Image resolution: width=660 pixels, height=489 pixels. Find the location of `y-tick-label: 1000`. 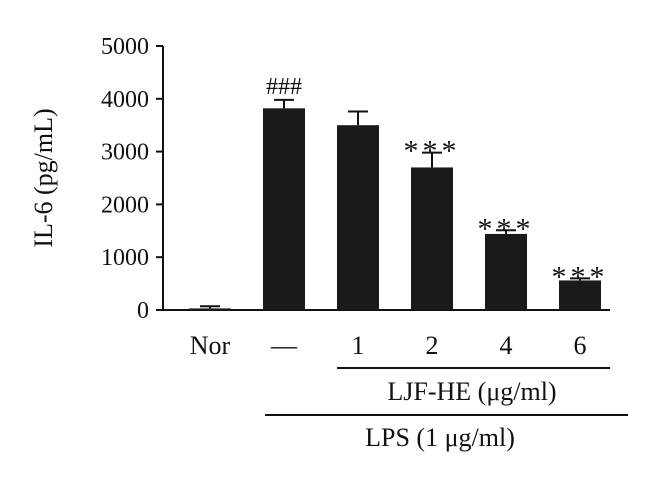

y-tick-label: 1000 is located at coordinates (125, 258).